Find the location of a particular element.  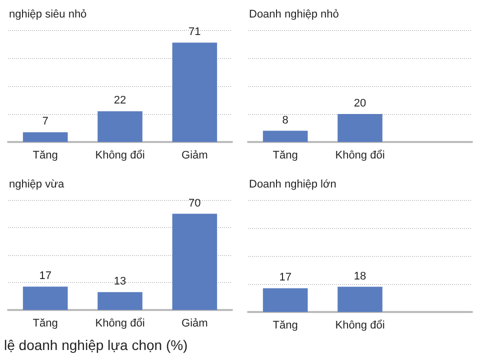

text: lệ doanh nghiệp lựa chọn (%) is located at coordinates (96, 345).